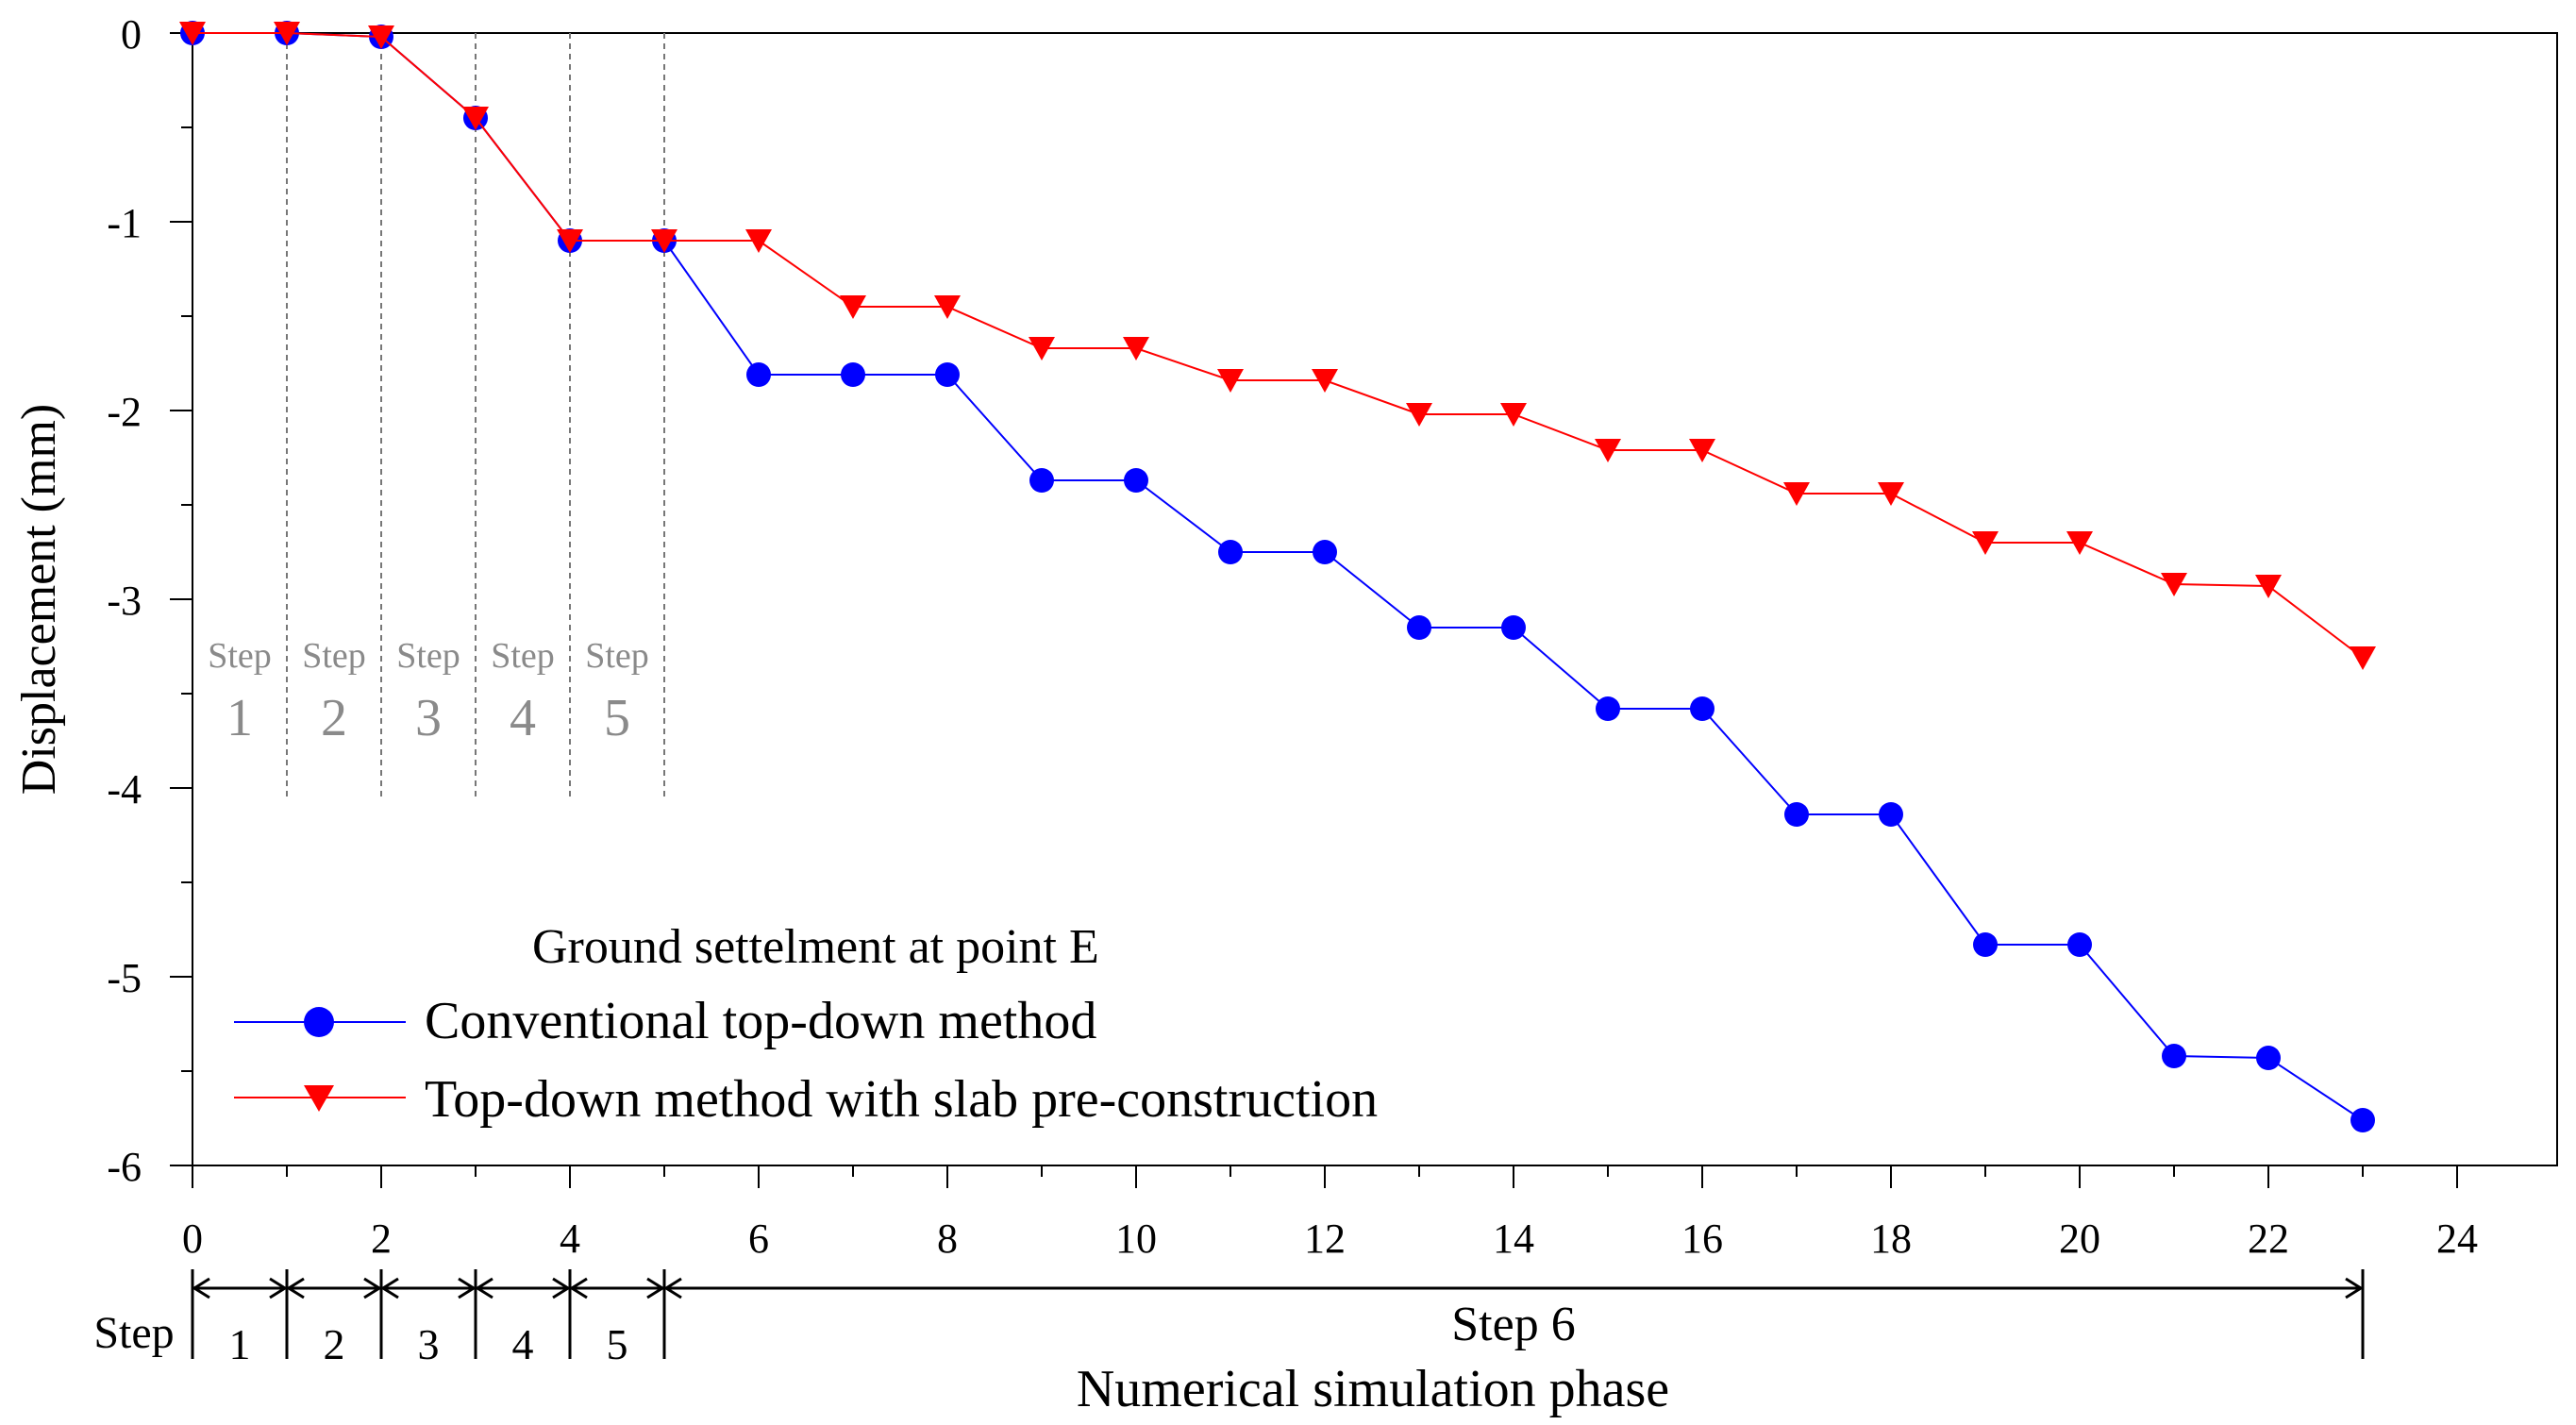 The image size is (2576, 1425). What do you see at coordinates (2079, 1238) in the screenshot?
I see `x-tick-label: 20` at bounding box center [2079, 1238].